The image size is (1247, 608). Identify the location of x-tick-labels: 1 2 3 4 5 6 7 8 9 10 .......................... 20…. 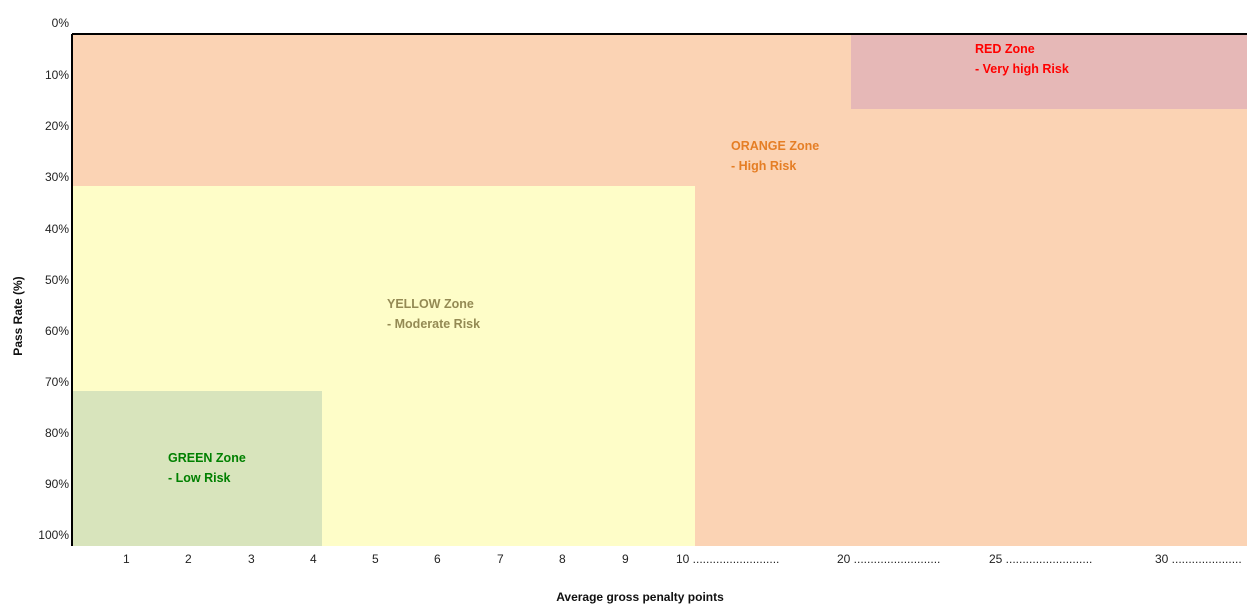
(682, 559).